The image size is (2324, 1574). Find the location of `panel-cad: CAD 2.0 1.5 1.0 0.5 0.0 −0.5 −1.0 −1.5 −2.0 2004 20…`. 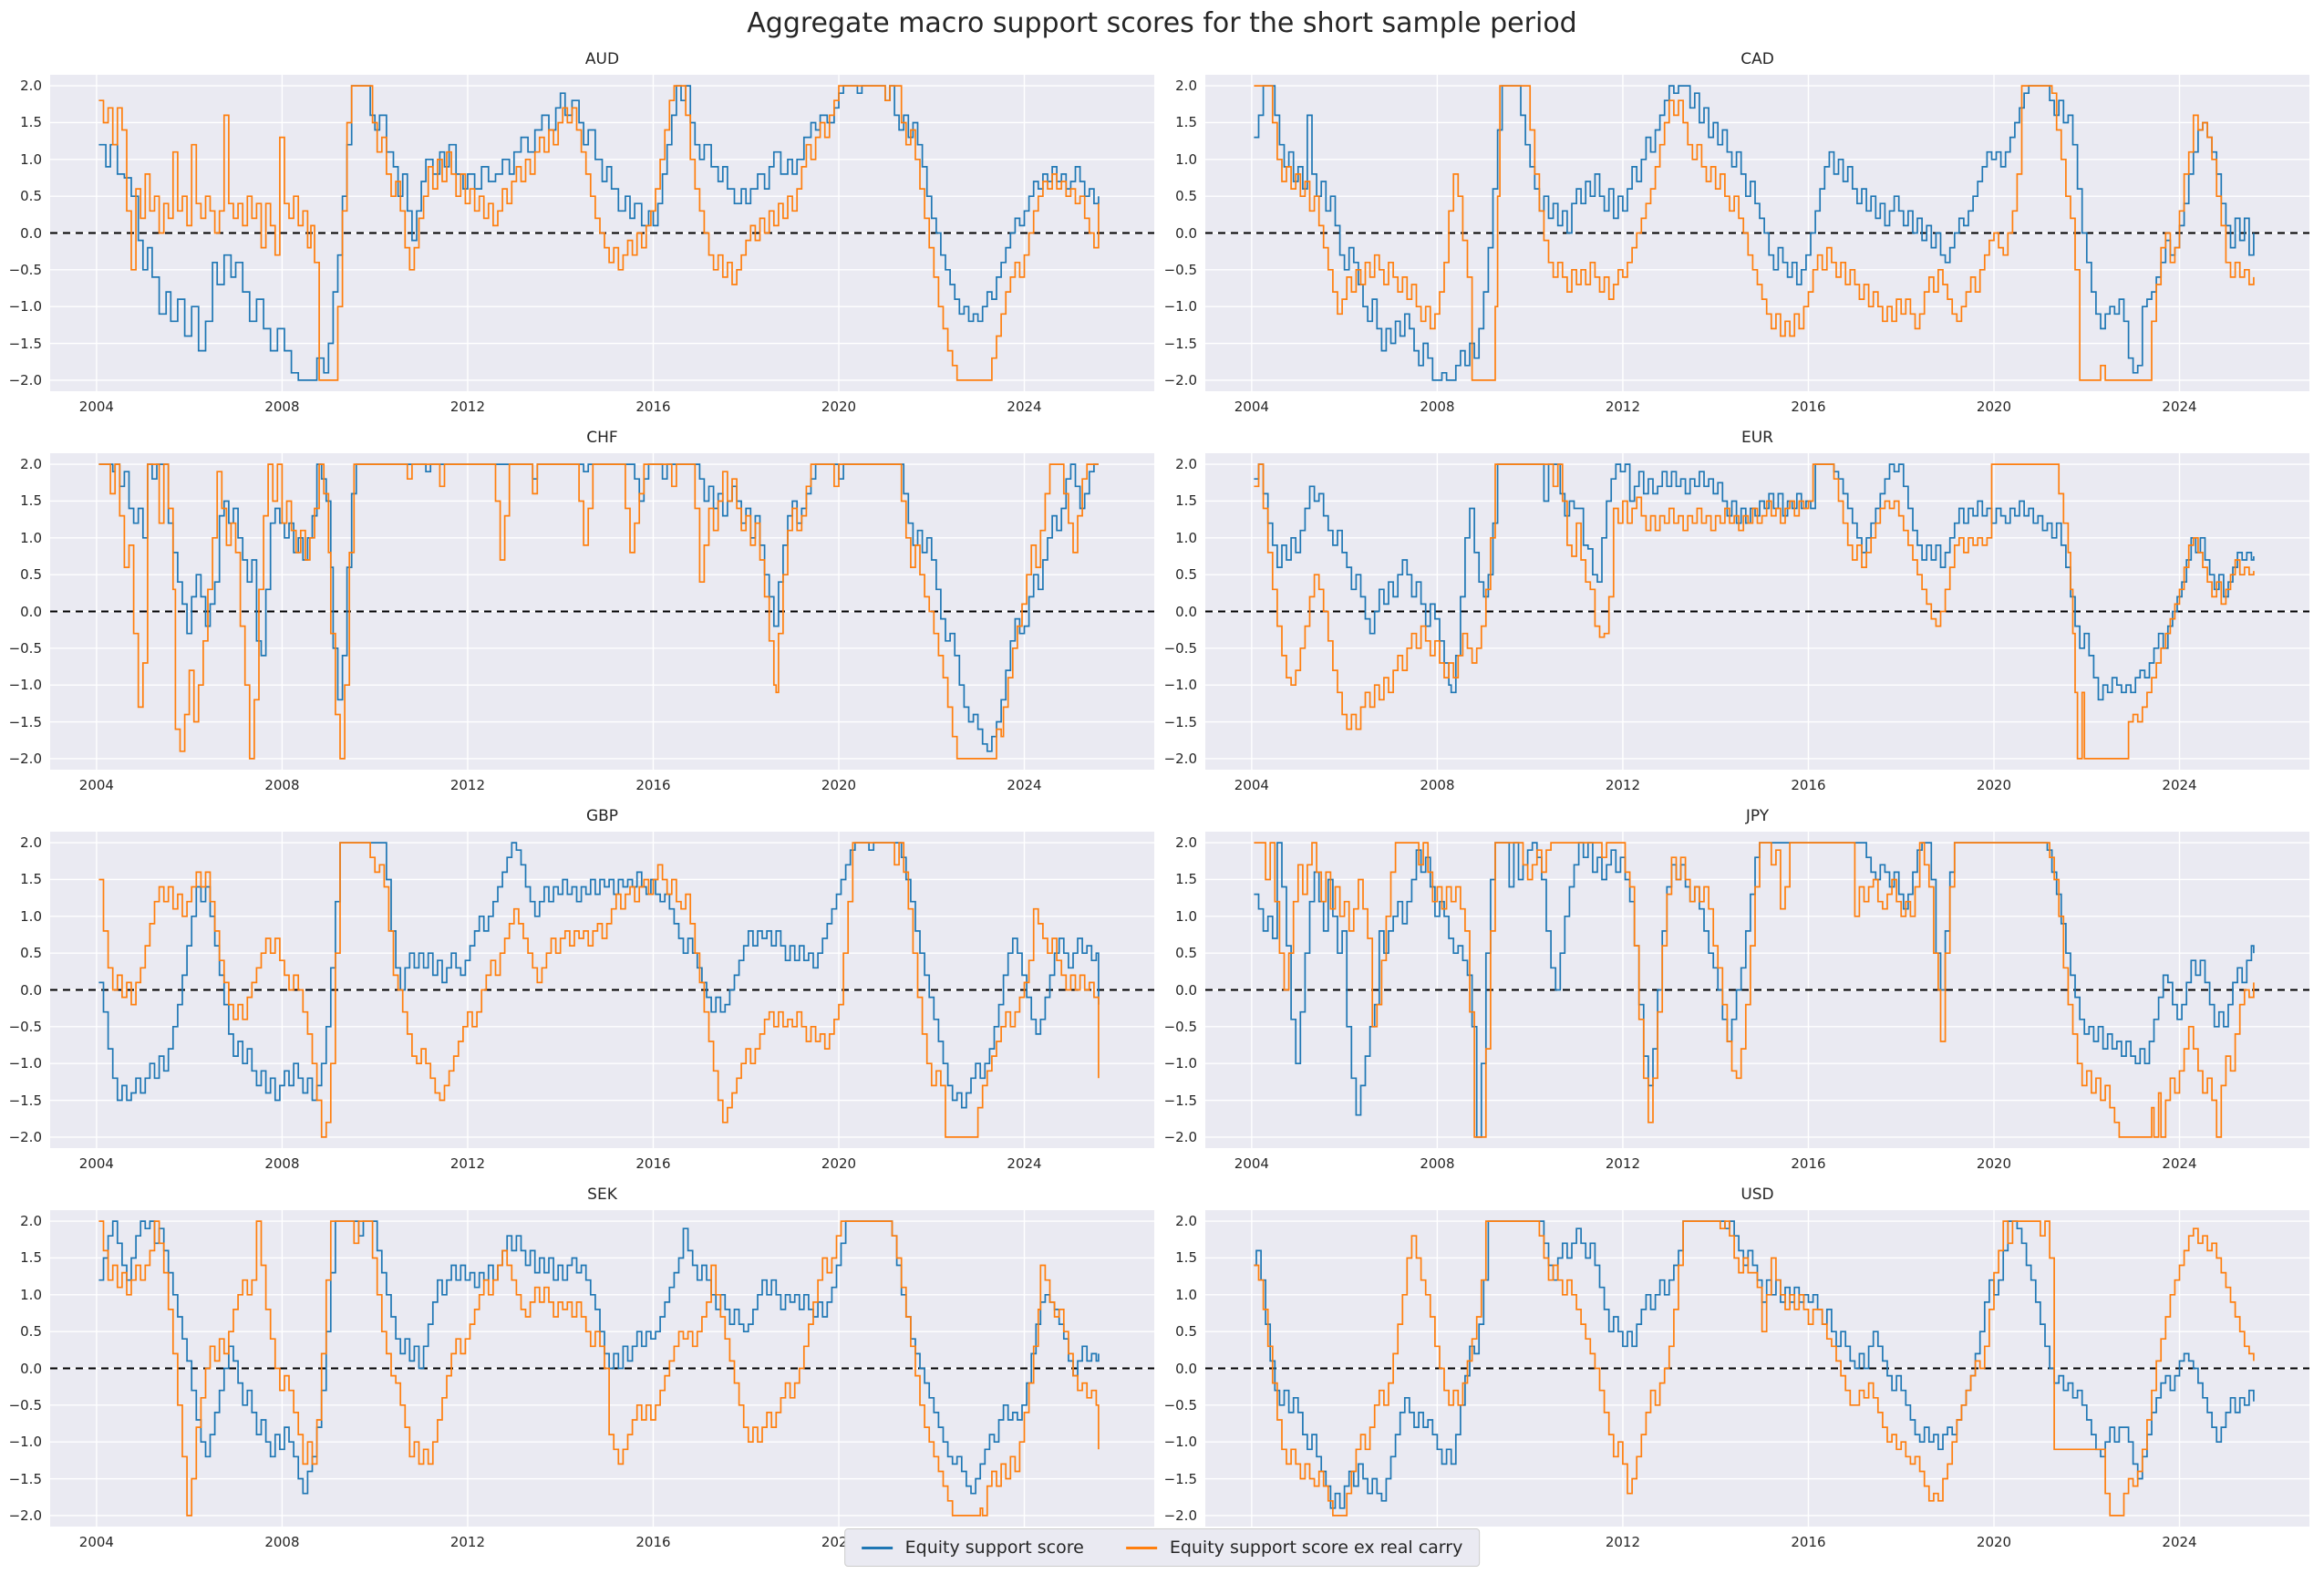

panel-cad: CAD 2.0 1.5 1.0 0.5 0.0 −0.5 −1.0 −1.5 −2.0 2004 20… is located at coordinates (1737, 232).